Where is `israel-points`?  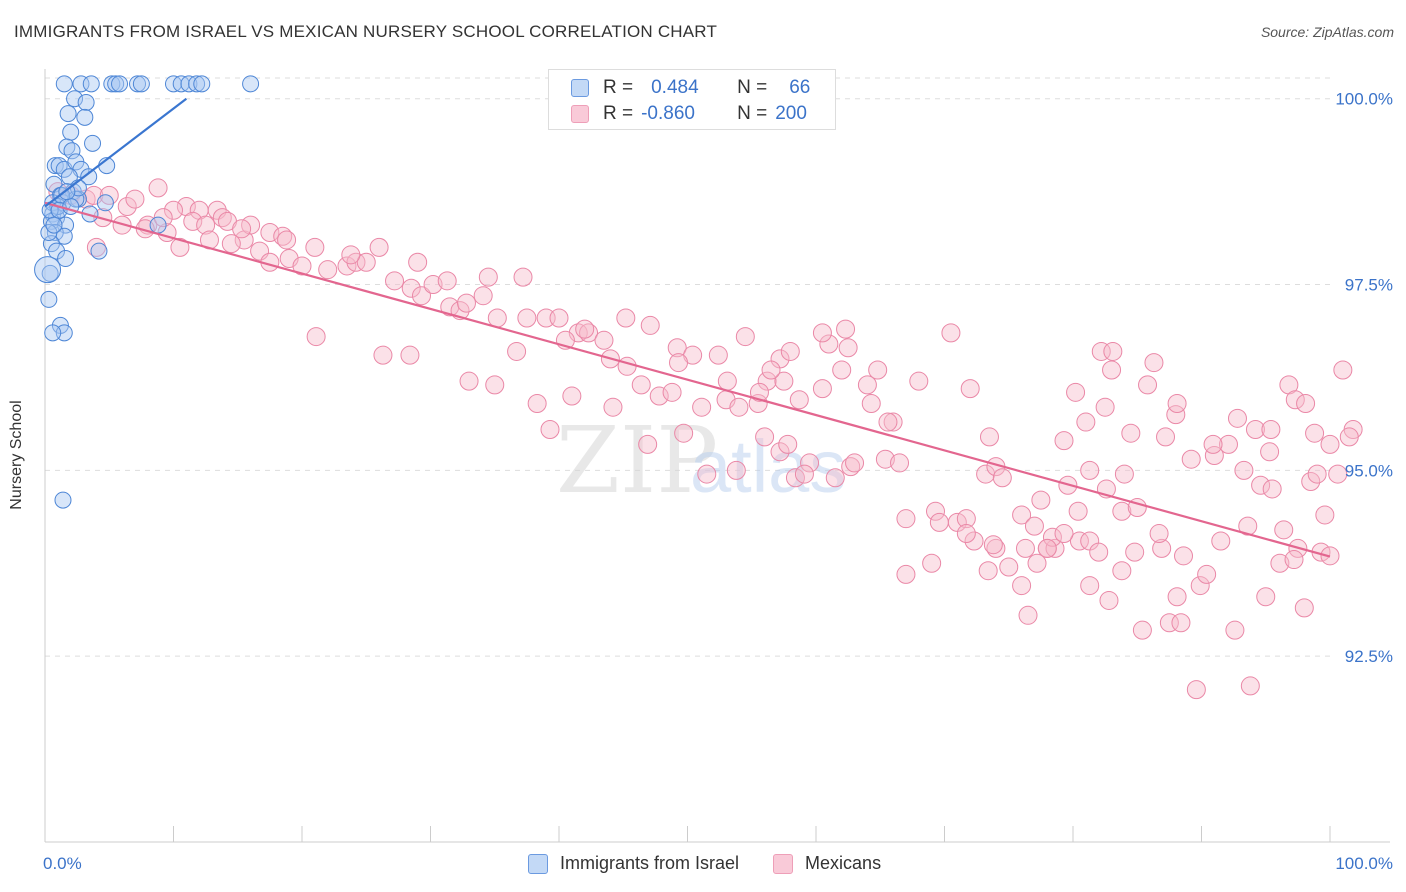
israel-points is located at coordinates (147, 292).